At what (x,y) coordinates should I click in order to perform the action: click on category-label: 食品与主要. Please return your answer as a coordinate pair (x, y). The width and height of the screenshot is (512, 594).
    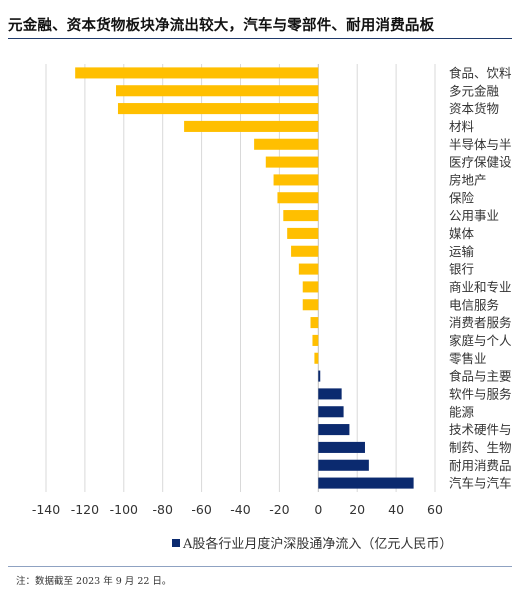
    Looking at the image, I should click on (480, 376).